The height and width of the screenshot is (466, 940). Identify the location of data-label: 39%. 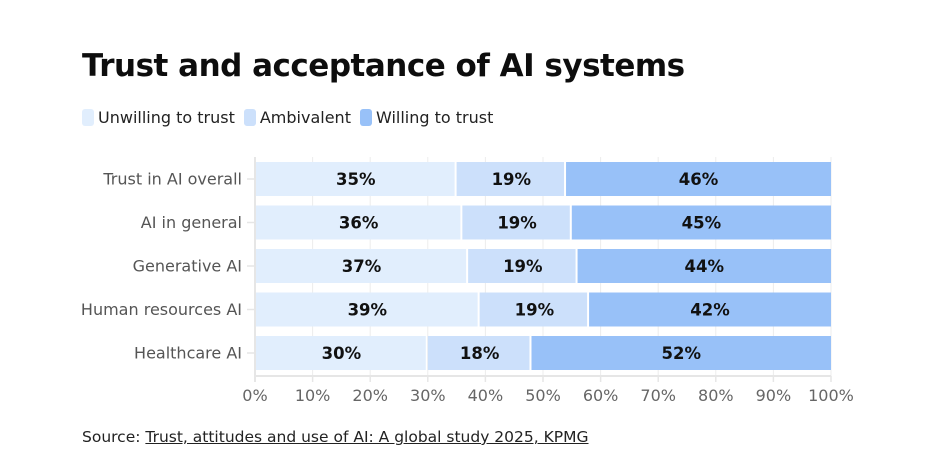
(368, 310).